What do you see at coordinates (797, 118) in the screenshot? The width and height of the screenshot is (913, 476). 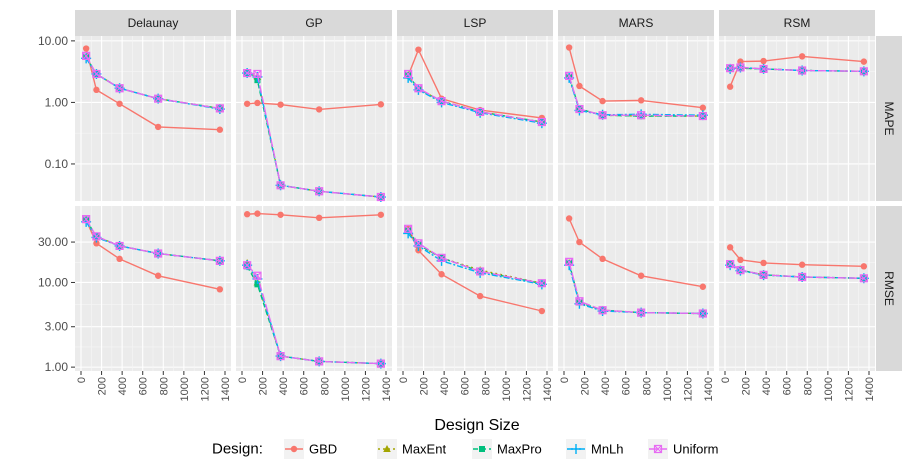 I see `panel-mape-rsm` at bounding box center [797, 118].